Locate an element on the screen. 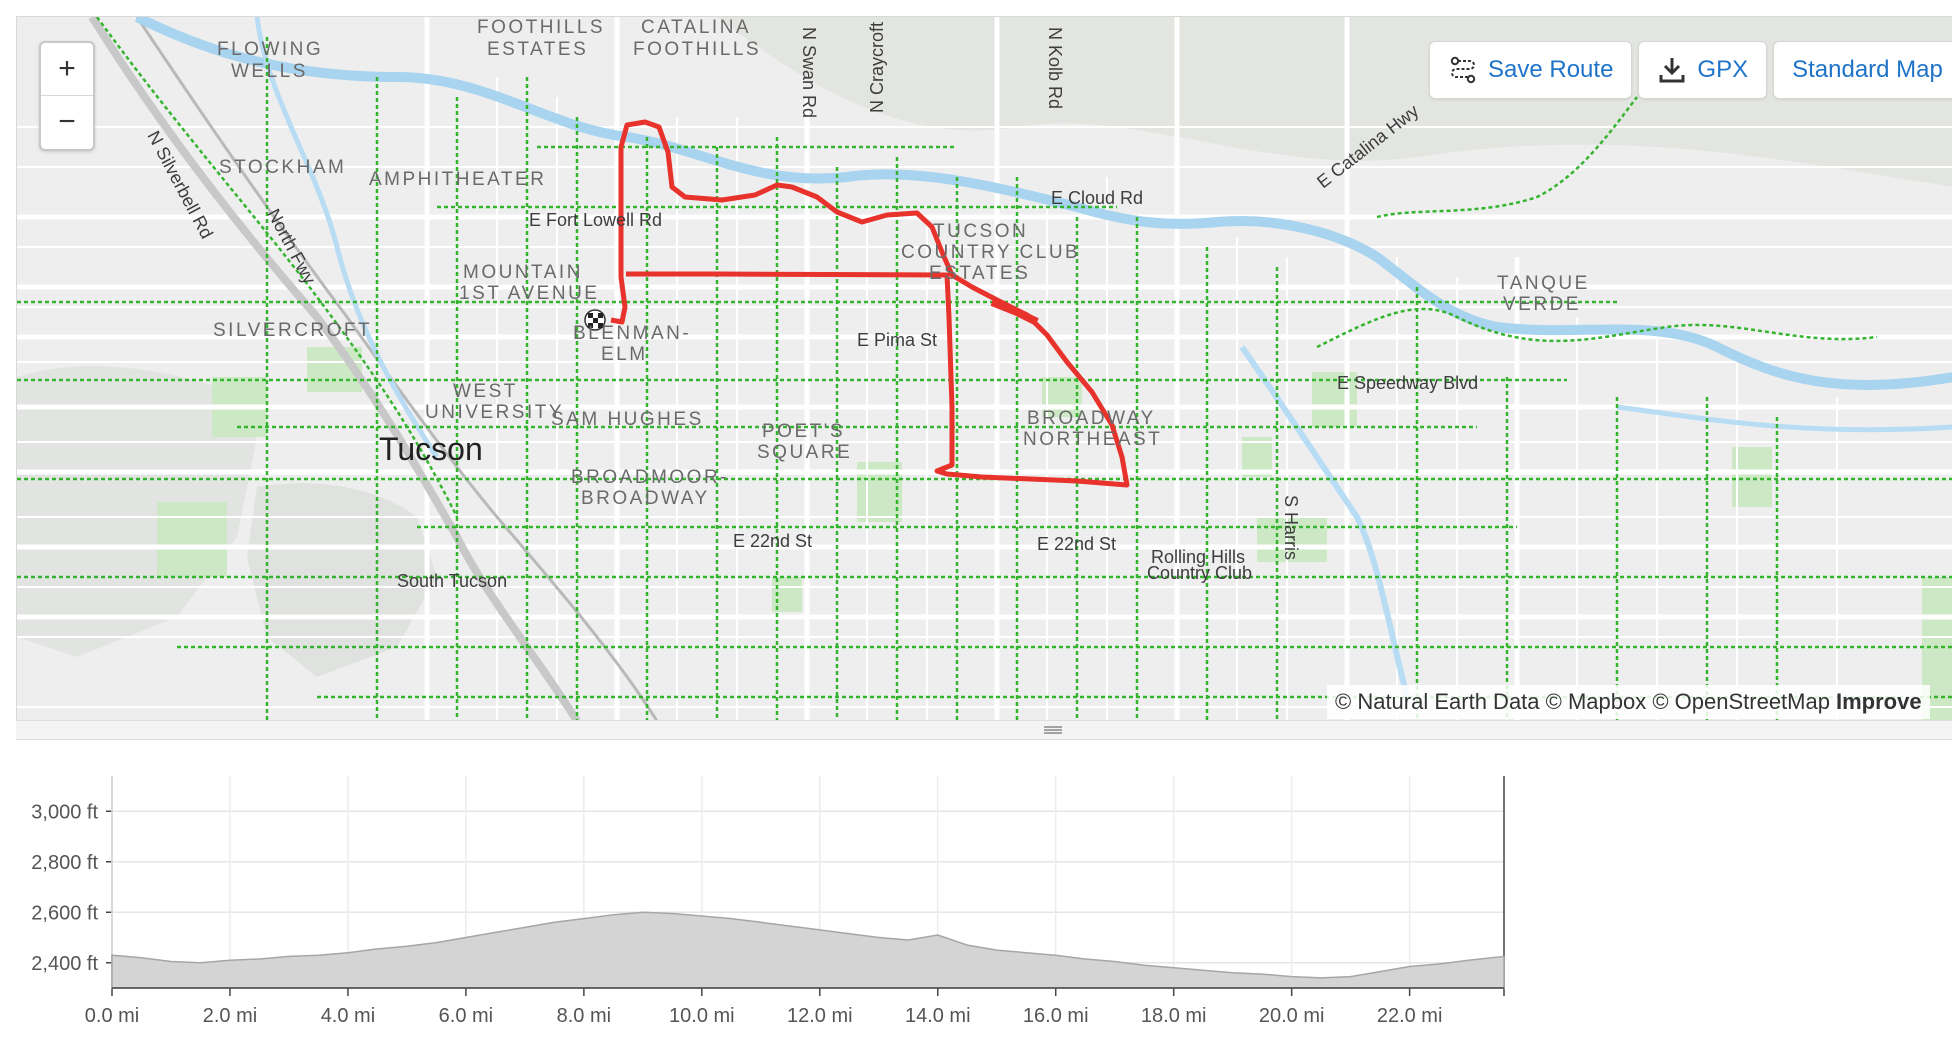 This screenshot has width=1952, height=1041. road-label: Rolling Hills is located at coordinates (1198, 557).